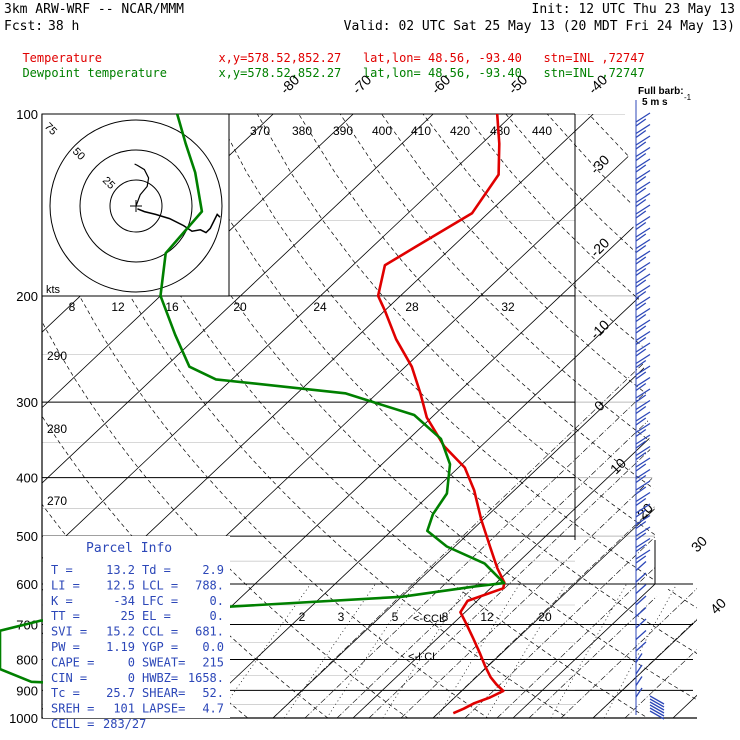 The image size is (740, 740). What do you see at coordinates (65, 616) in the screenshot?
I see `parcel-row-label-3: TT =` at bounding box center [65, 616].